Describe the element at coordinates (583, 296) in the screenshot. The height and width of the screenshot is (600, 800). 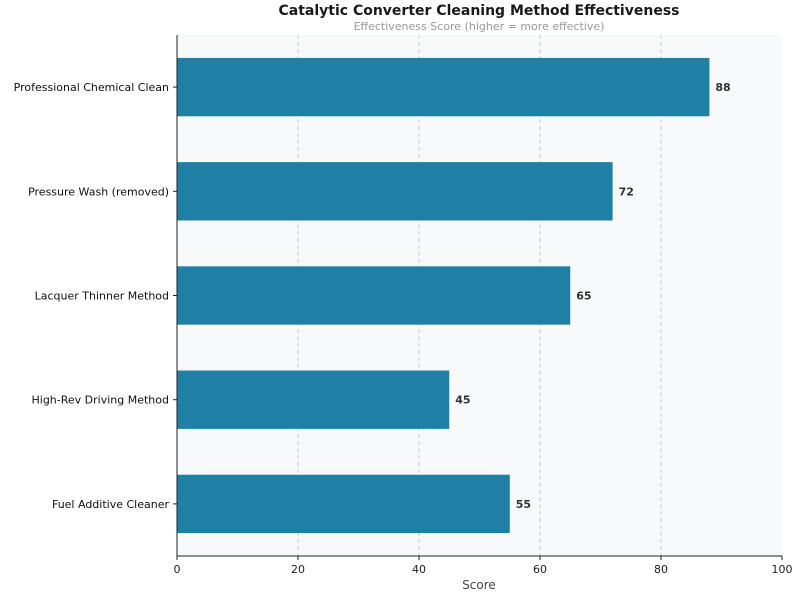
I see `data-label: 65` at that location.